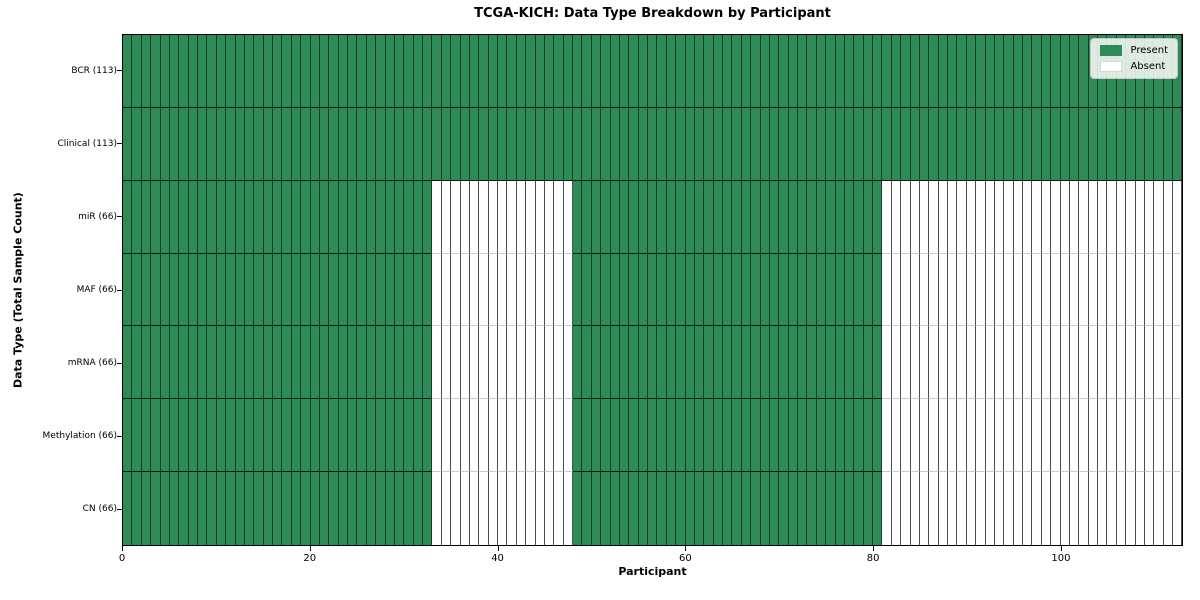 The height and width of the screenshot is (600, 1200). I want to click on y-tick-label: Clinical (113), so click(87, 143).